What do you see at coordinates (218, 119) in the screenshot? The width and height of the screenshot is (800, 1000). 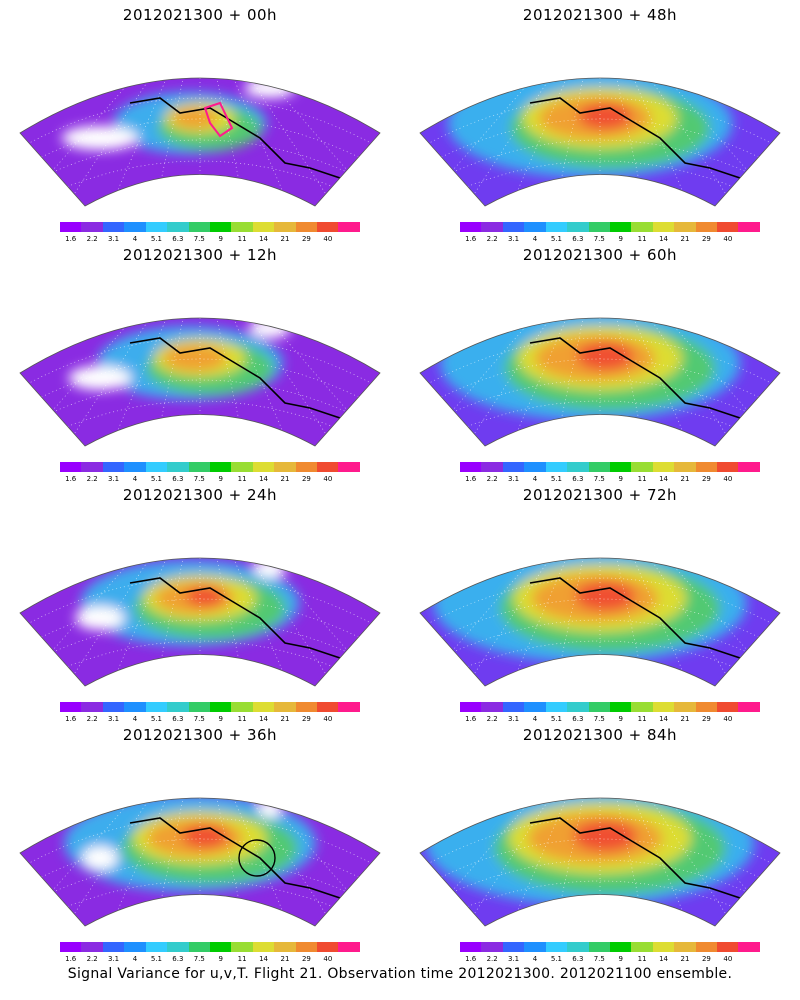 I see `flight-track-marker` at bounding box center [218, 119].